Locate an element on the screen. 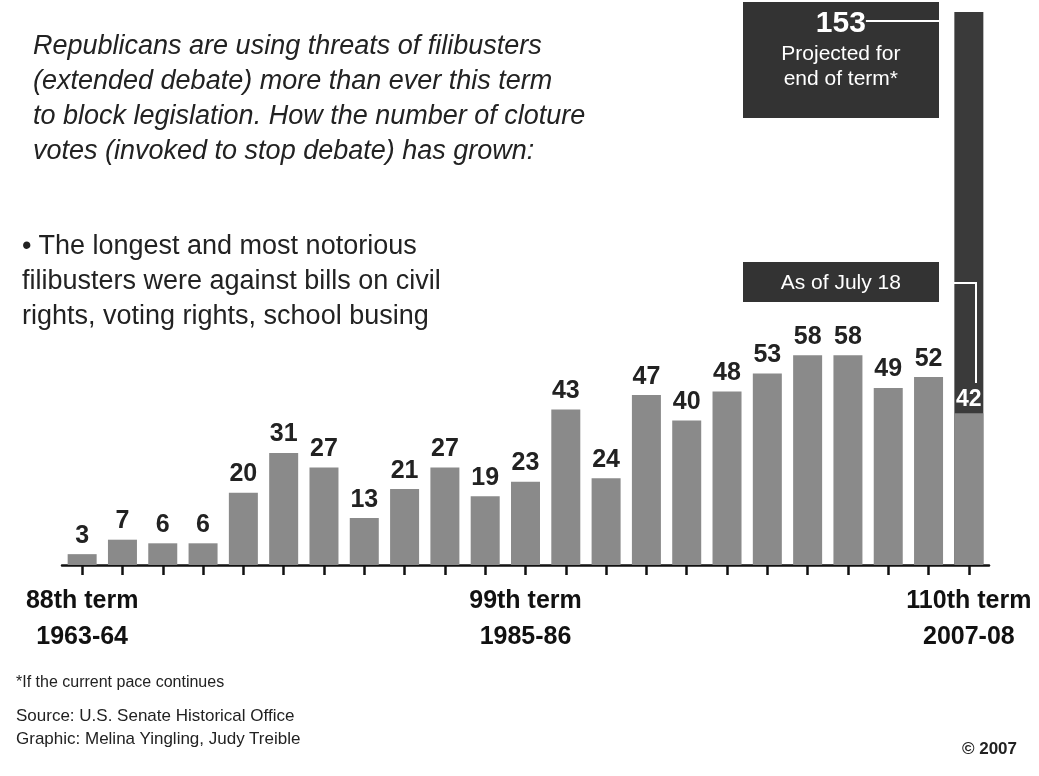 The height and width of the screenshot is (776, 1039). data-label: 19 is located at coordinates (485, 475).